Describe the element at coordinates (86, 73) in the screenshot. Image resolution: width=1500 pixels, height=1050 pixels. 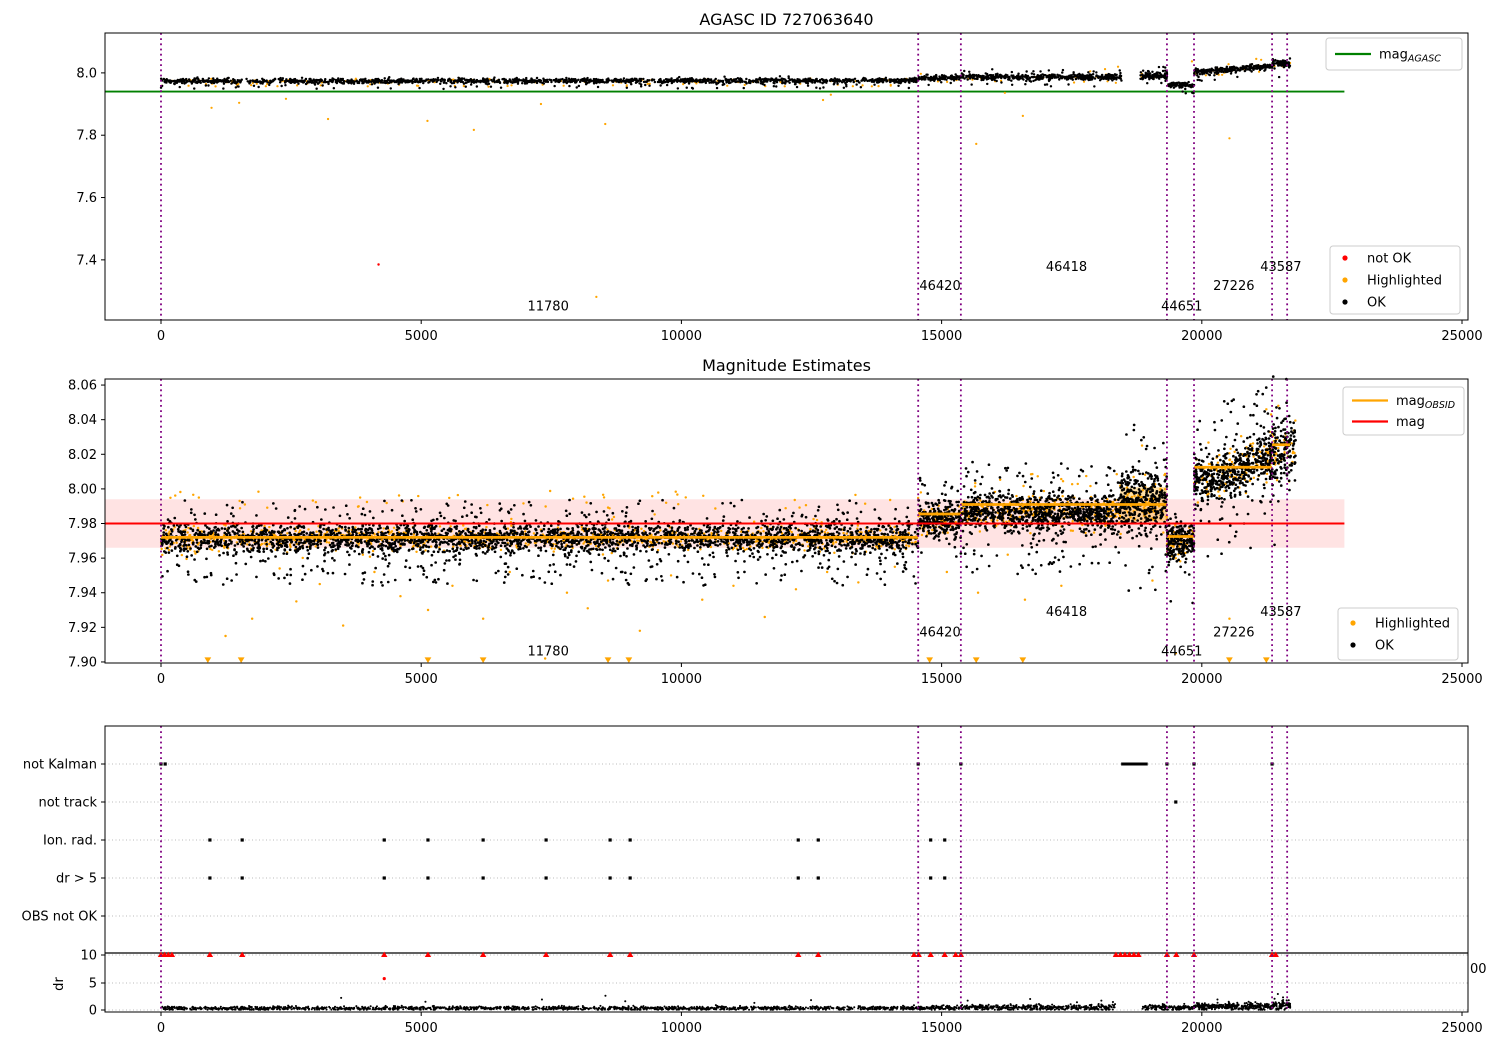
I see `y-tick-label: 8.0` at that location.